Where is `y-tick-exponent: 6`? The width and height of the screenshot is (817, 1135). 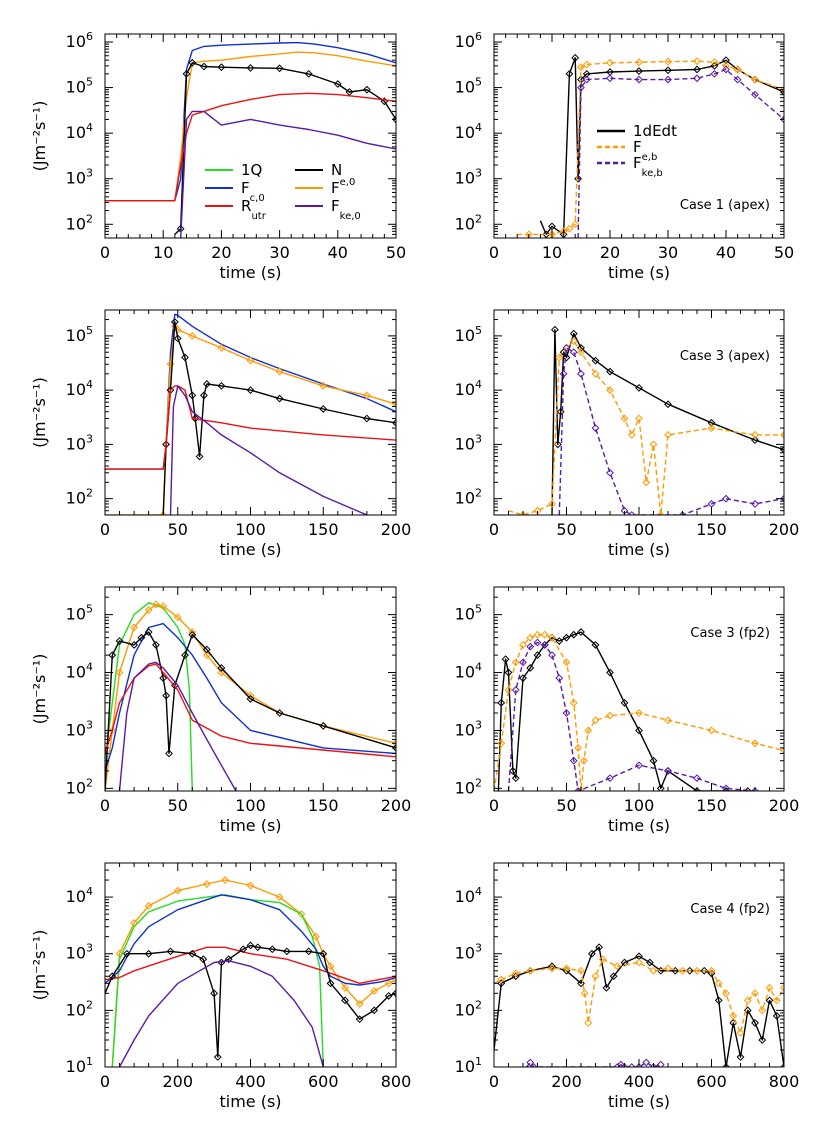 y-tick-exponent: 6 is located at coordinates (89, 36).